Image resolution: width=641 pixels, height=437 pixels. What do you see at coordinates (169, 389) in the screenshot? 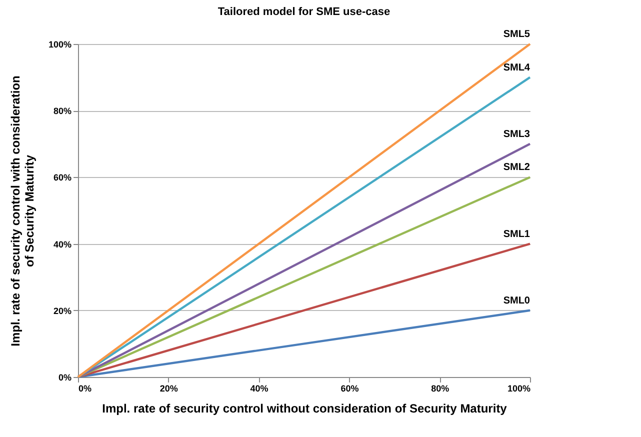
I see `x-tick-label: 20%` at bounding box center [169, 389].